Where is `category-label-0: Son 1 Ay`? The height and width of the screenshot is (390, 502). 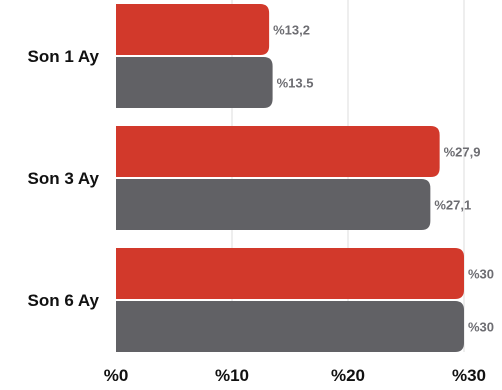 category-label-0: Son 1 Ay is located at coordinates (64, 56).